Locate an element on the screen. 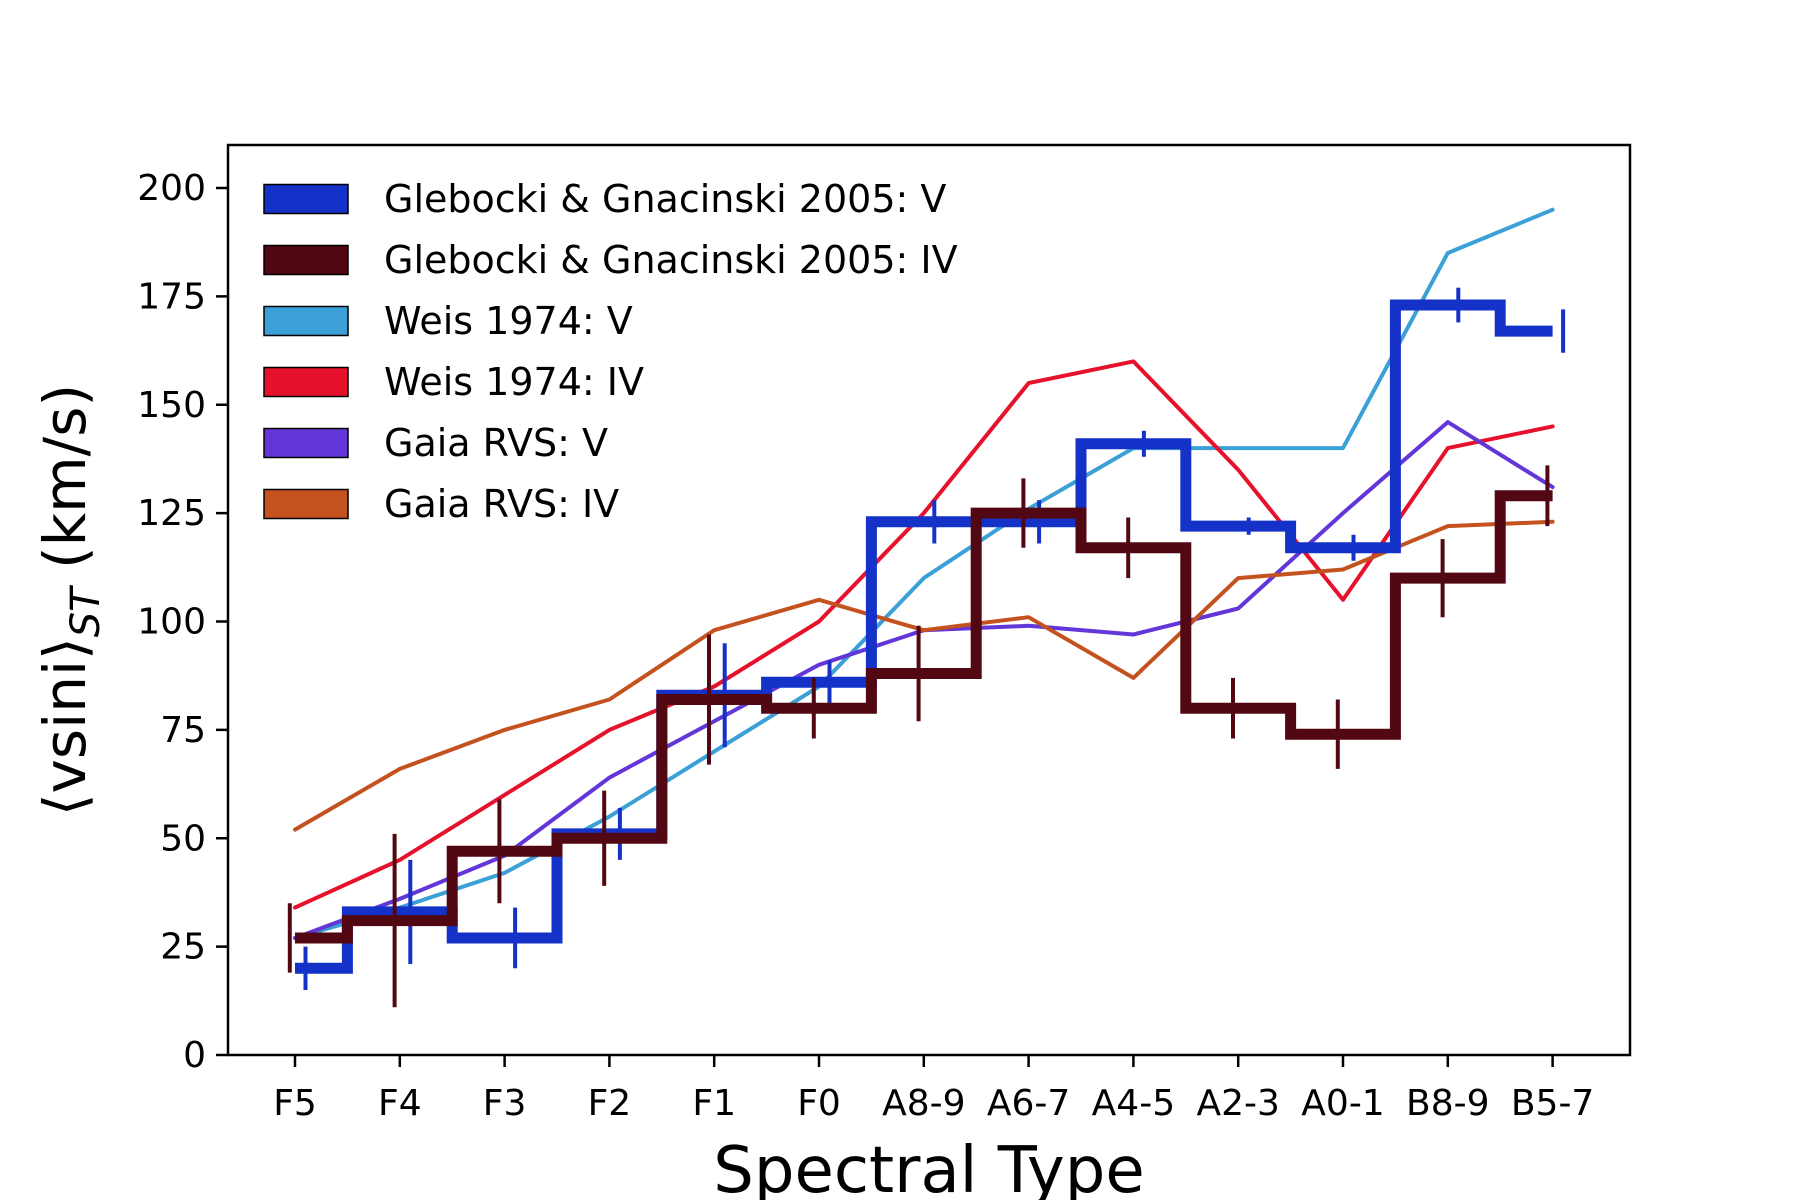  y-axis-label-subscript: ST is located at coordinates (86, 610).